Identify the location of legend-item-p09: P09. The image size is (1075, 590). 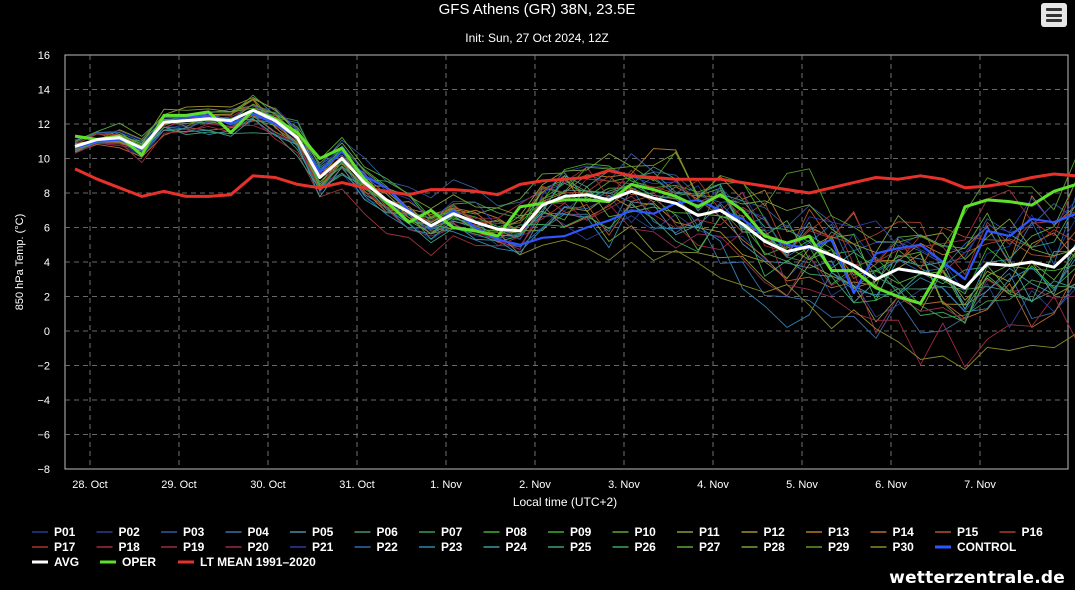
(570, 532).